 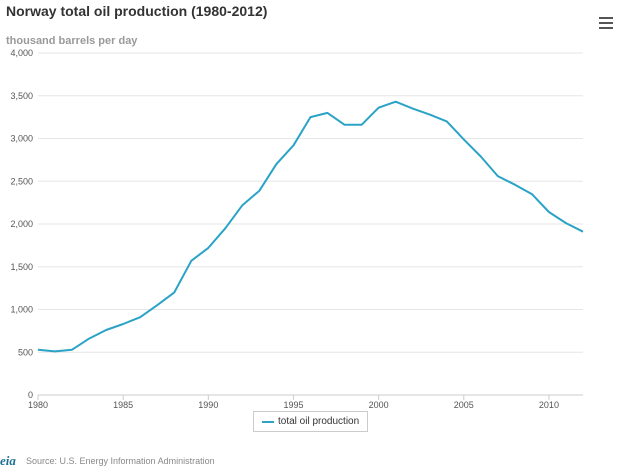 I want to click on x-tick-label: 2005, so click(x=464, y=405).